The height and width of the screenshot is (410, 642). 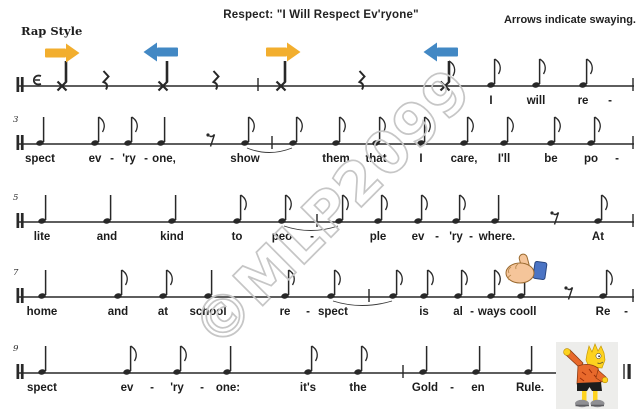 What do you see at coordinates (42, 312) in the screenshot?
I see `lyric: home` at bounding box center [42, 312].